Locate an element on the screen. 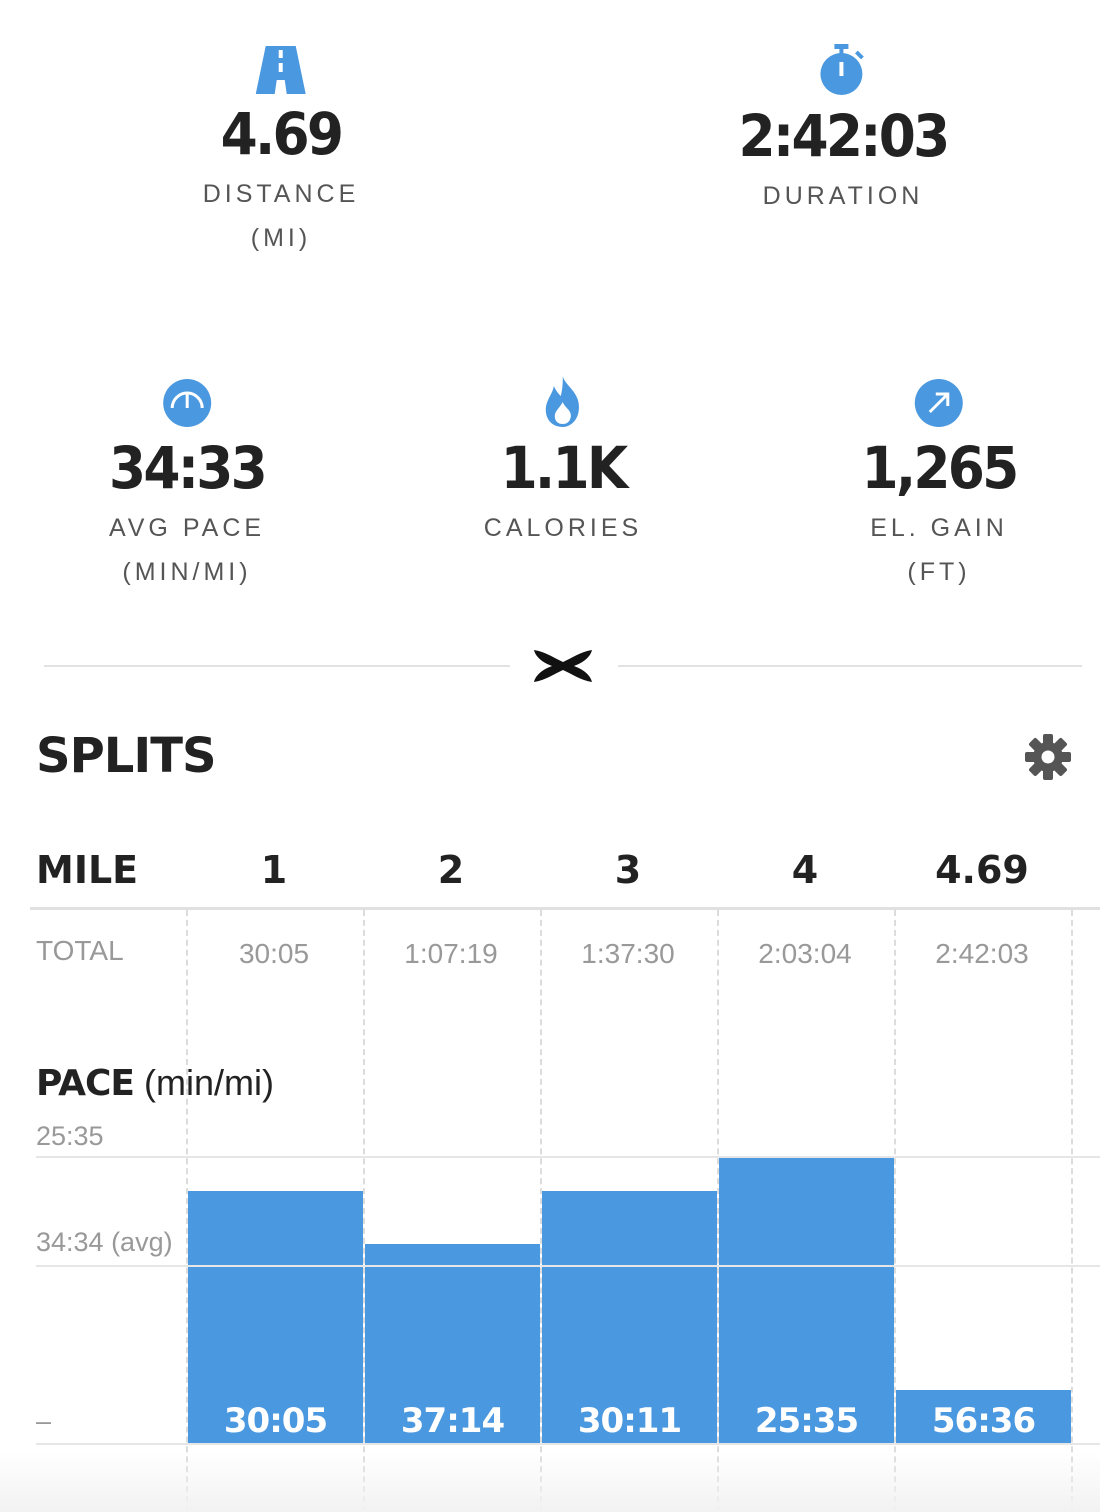 This screenshot has width=1100, height=1512. total-value: 30:05 is located at coordinates (274, 953).